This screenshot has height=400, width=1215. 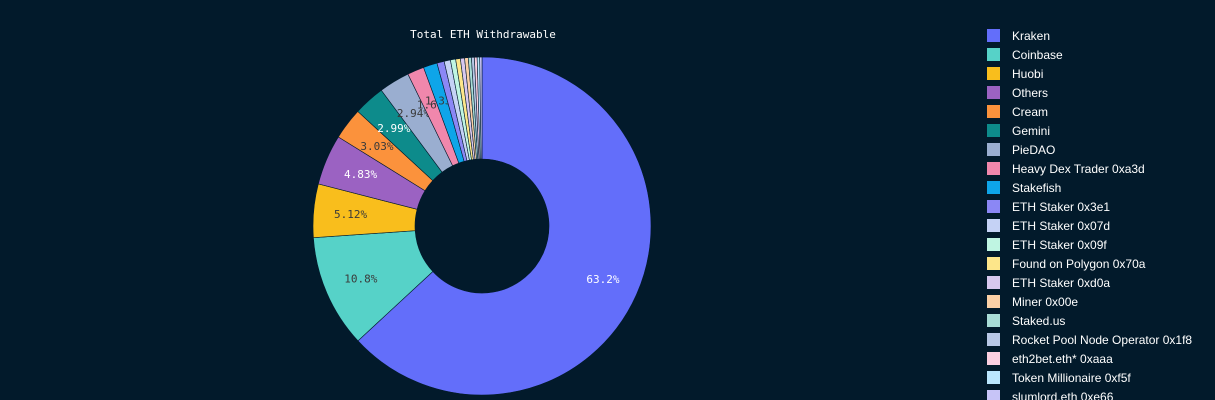 I want to click on legend-item-17: eth2bet.eth* 0xaaa, so click(x=1099, y=358).